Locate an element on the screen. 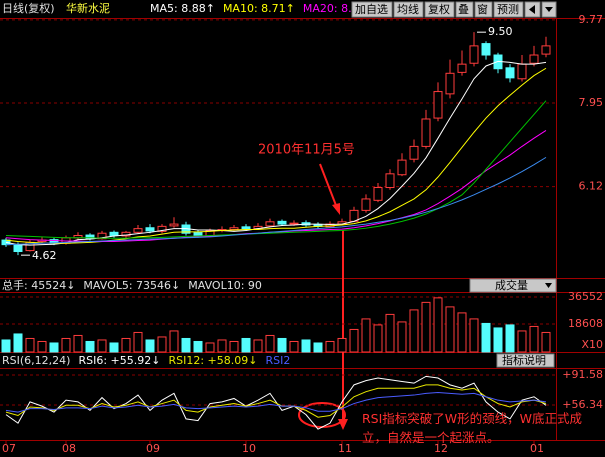 The height and width of the screenshot is (457, 605). button-label: 复权 is located at coordinates (439, 9).